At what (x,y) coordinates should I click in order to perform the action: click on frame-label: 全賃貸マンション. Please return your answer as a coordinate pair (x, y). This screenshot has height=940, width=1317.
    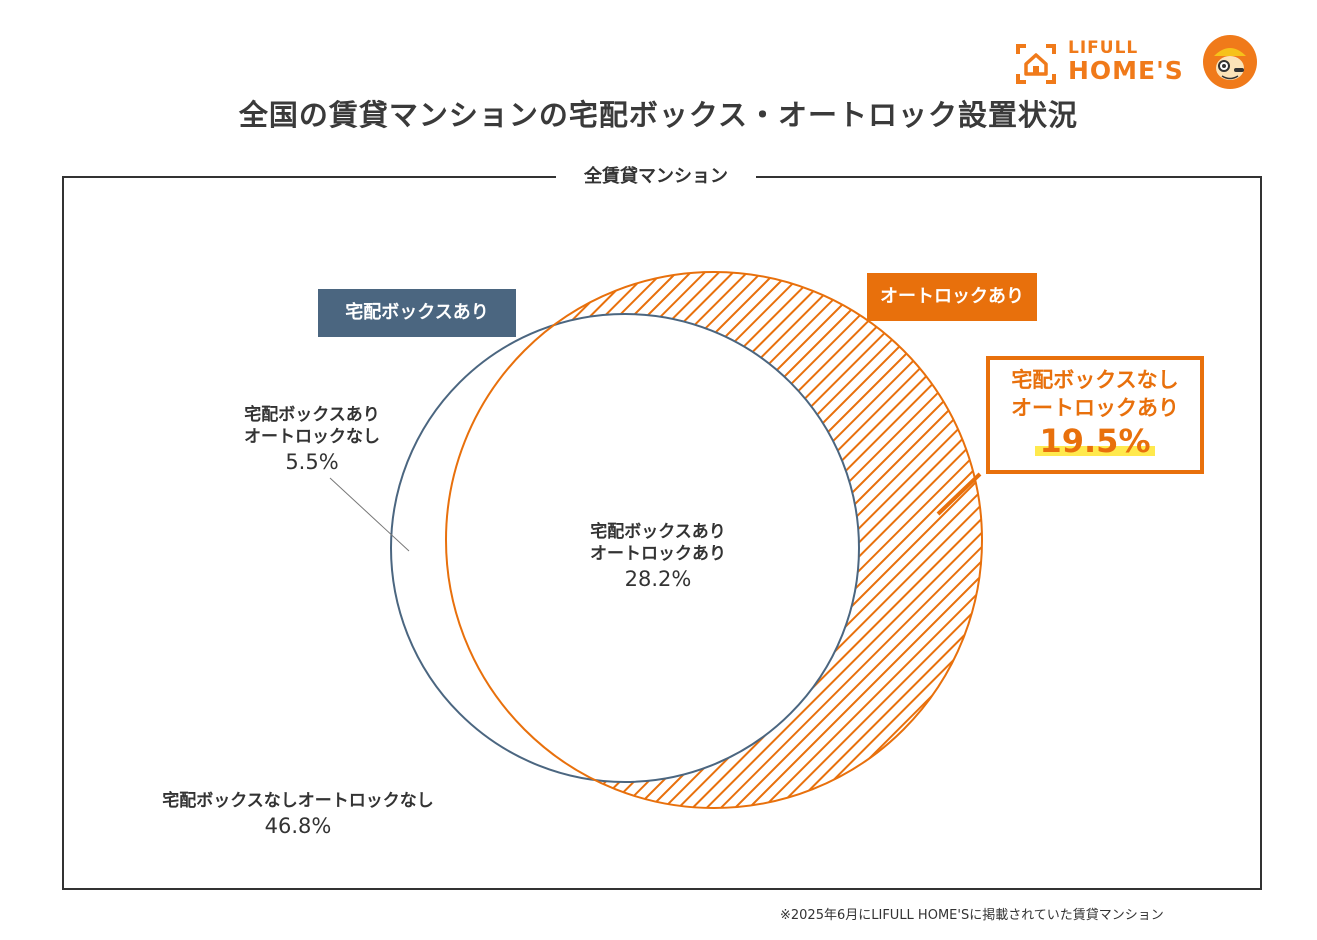
    Looking at the image, I should click on (656, 177).